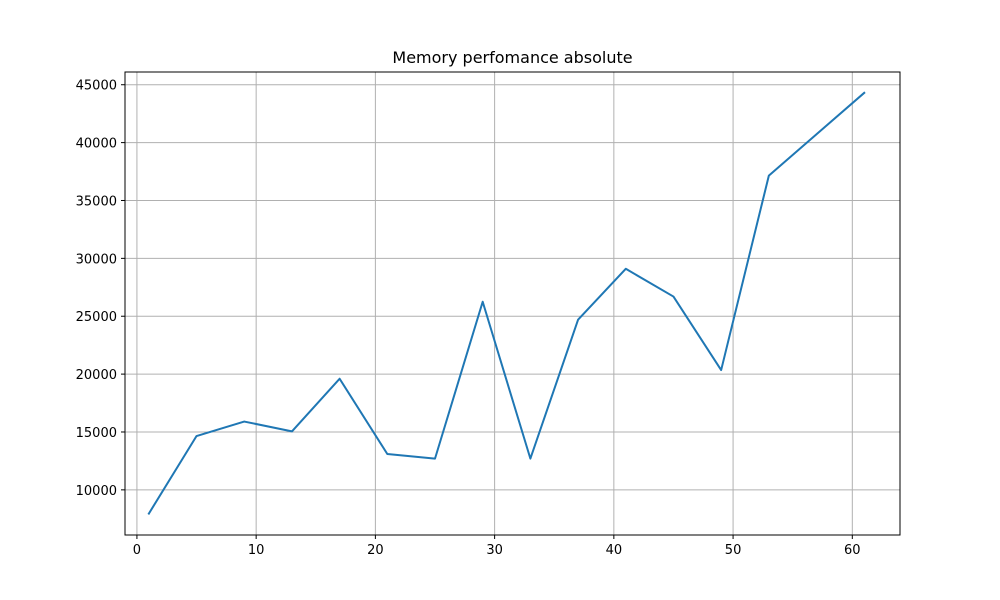 The height and width of the screenshot is (600, 1000). I want to click on x-tick-label: 10, so click(256, 550).